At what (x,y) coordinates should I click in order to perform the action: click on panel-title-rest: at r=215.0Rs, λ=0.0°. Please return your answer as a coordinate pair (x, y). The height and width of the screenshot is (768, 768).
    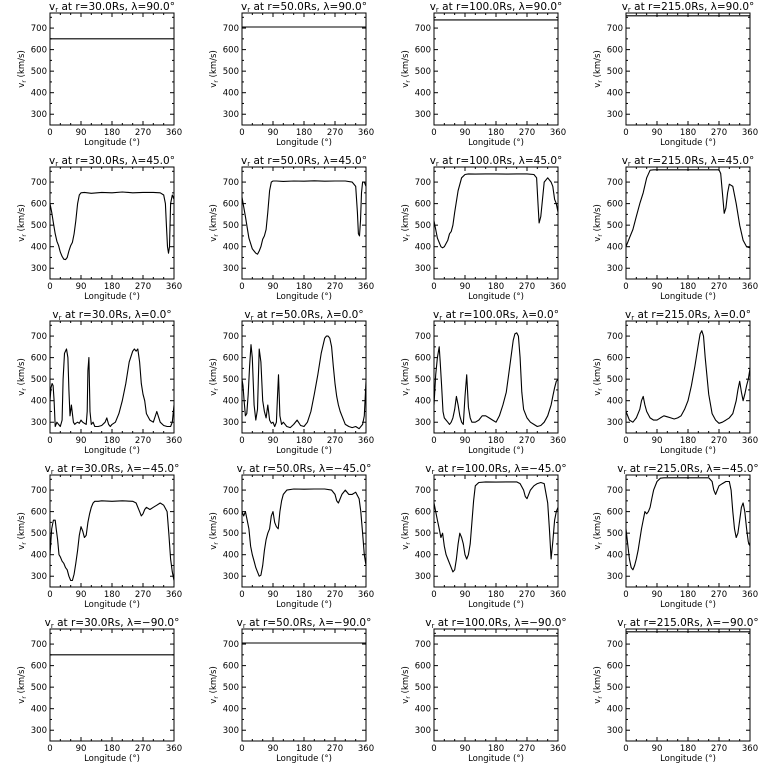
    Looking at the image, I should click on (692, 315).